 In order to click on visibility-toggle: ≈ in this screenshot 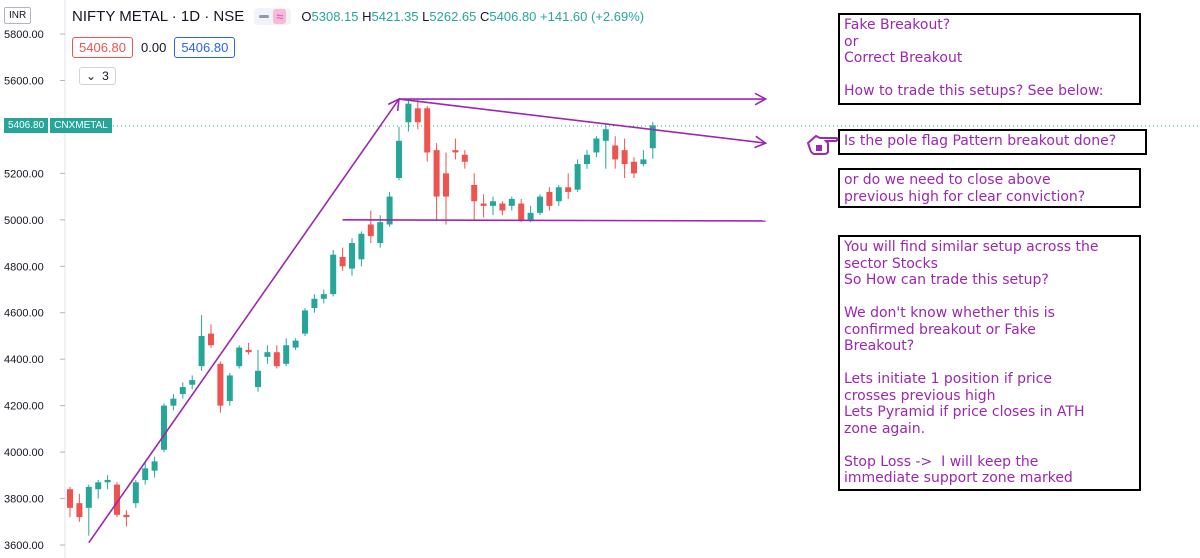, I will do `click(273, 16)`.